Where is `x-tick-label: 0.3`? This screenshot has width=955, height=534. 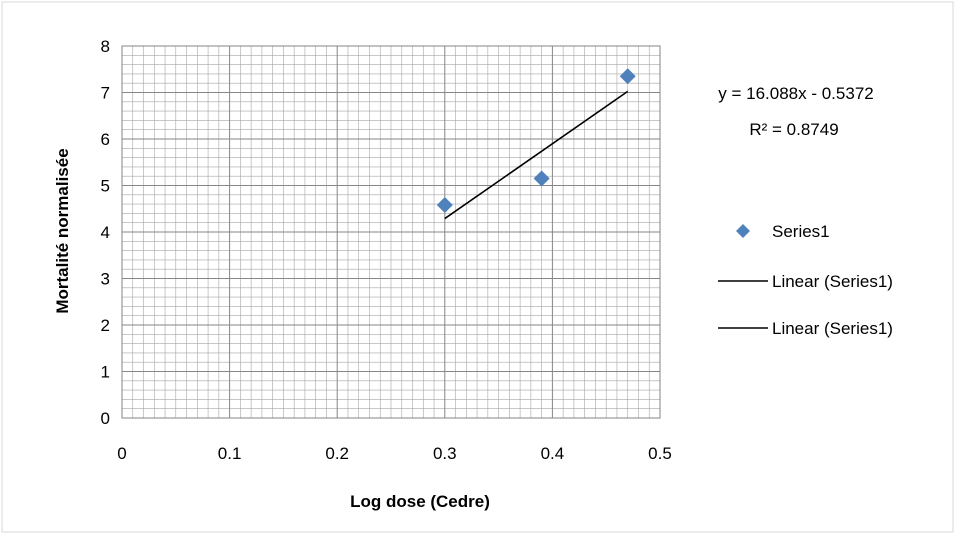 x-tick-label: 0.3 is located at coordinates (445, 453).